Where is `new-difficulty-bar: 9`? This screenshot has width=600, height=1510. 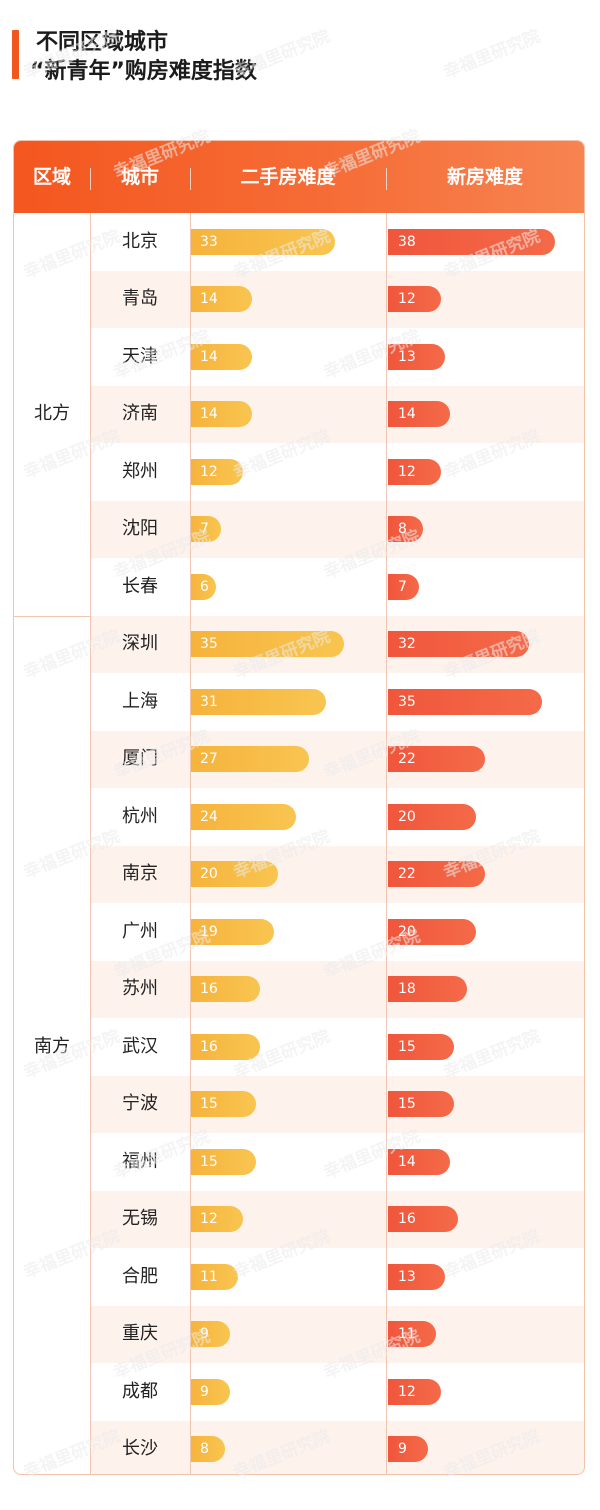
new-difficulty-bar: 9 is located at coordinates (408, 1449).